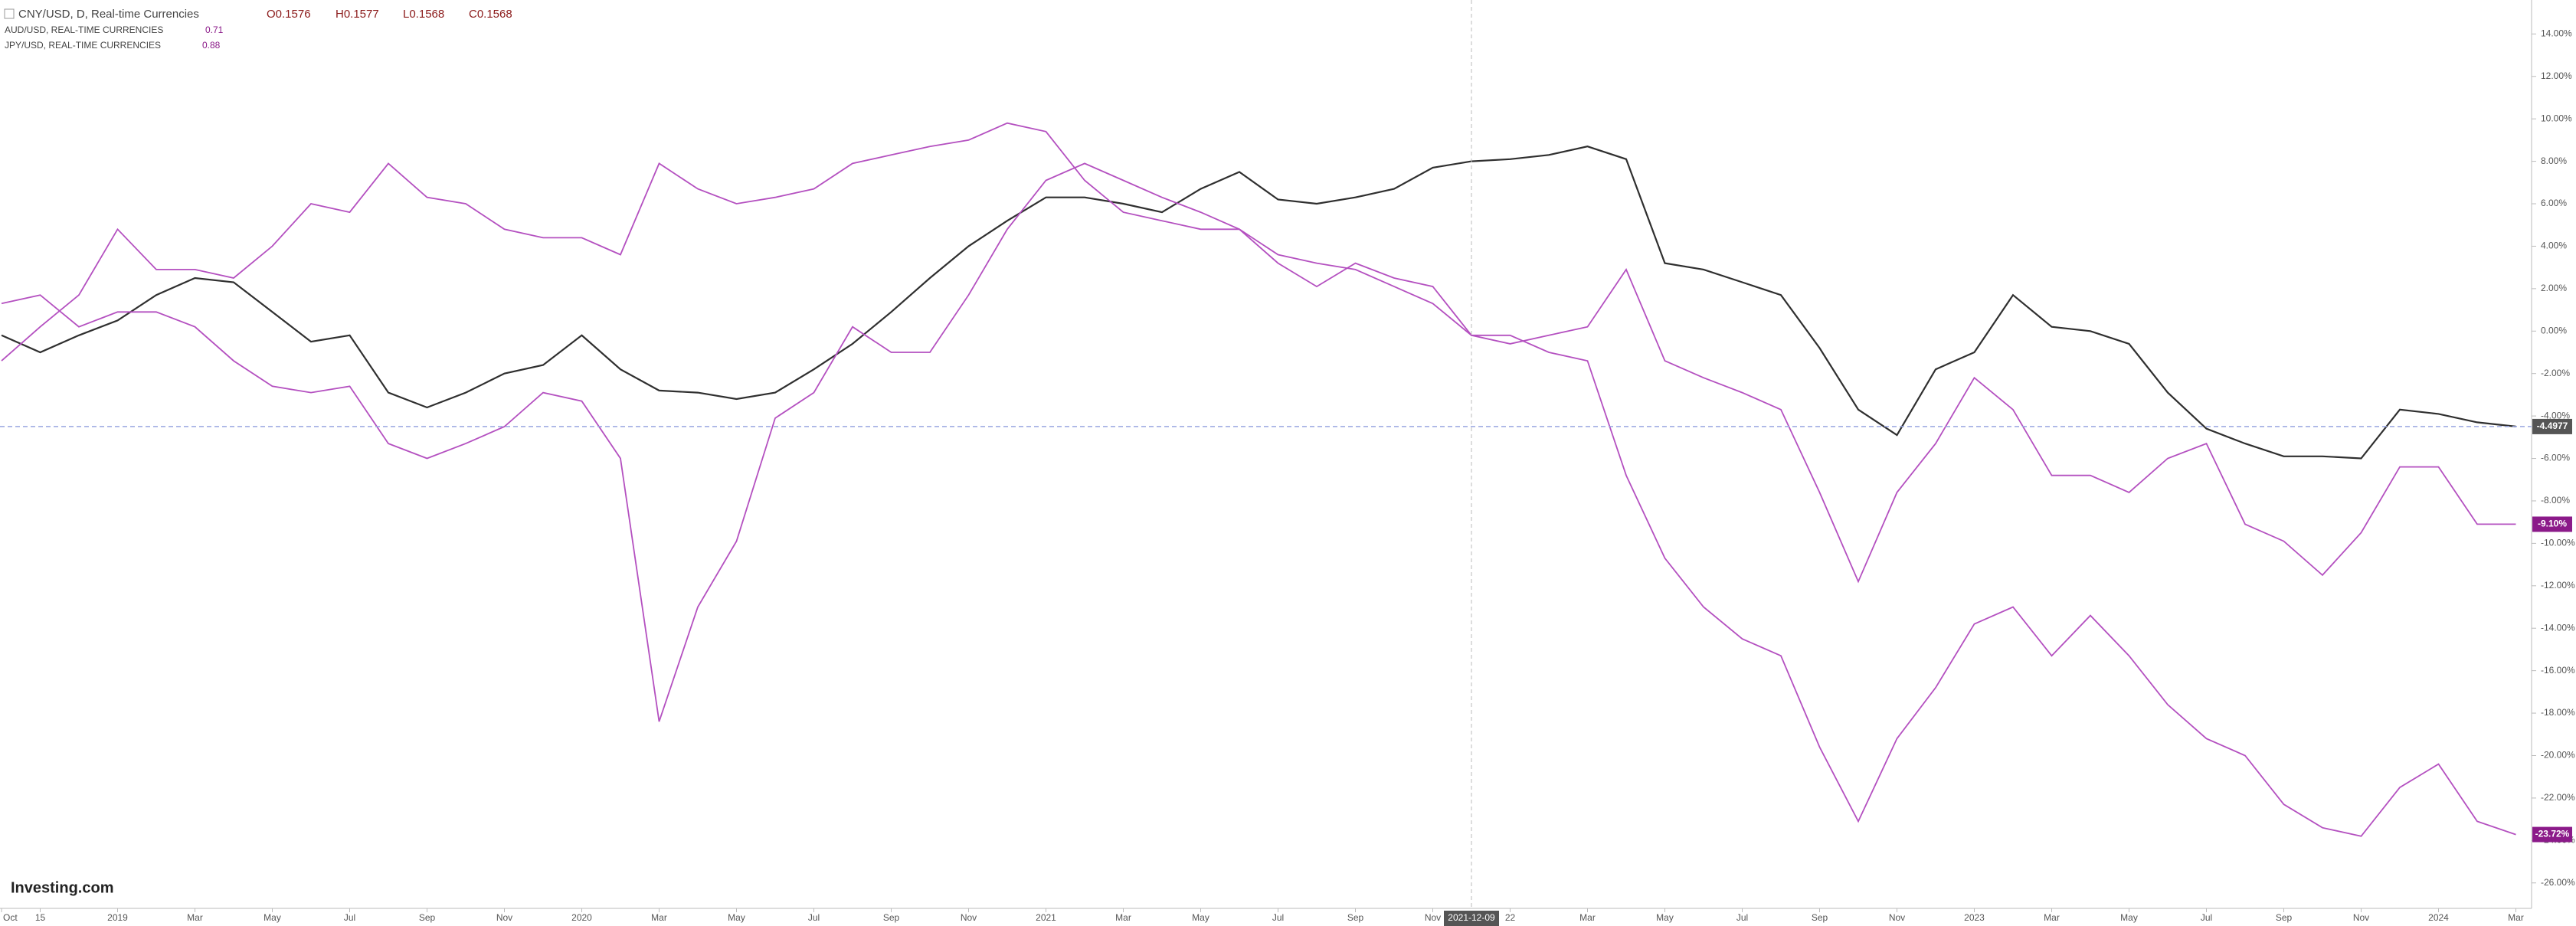 Image resolution: width=2576 pixels, height=926 pixels. Describe the element at coordinates (9, 13) in the screenshot. I see `legend-icon` at that location.